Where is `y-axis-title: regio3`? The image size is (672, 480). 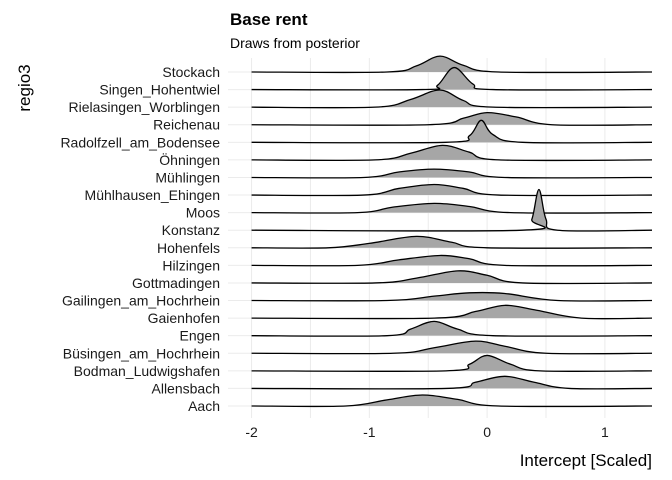 y-axis-title: regio3 is located at coordinates (24, 87).